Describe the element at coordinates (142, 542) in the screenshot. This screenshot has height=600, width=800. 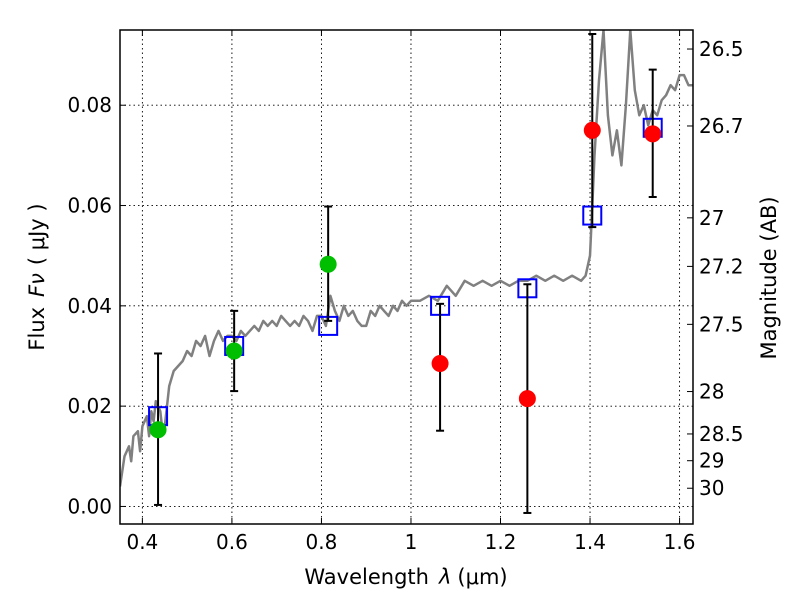
I see `x-tick-label: 0.4` at that location.